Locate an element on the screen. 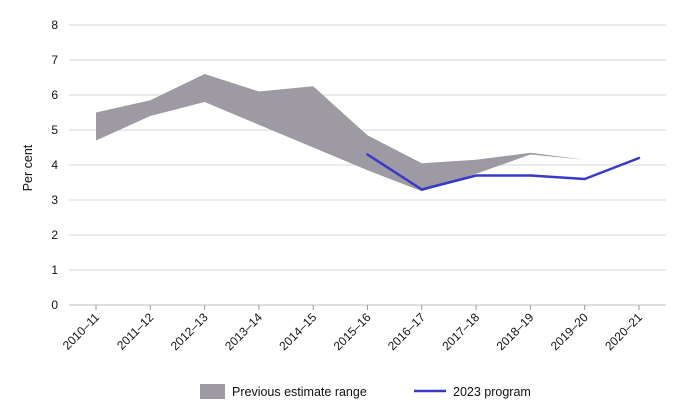 Image resolution: width=689 pixels, height=414 pixels. x-tick-label: 2010–11 is located at coordinates (81, 331).